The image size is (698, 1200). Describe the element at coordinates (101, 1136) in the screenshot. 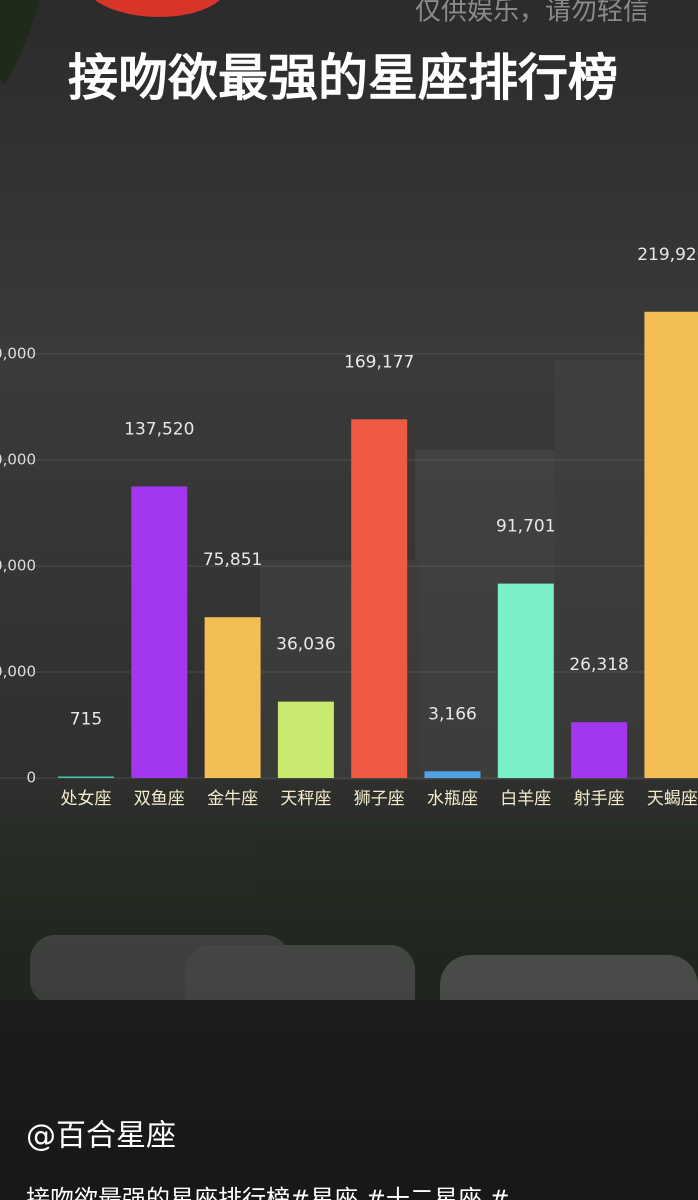

I see `account-name: @百合星座` at that location.